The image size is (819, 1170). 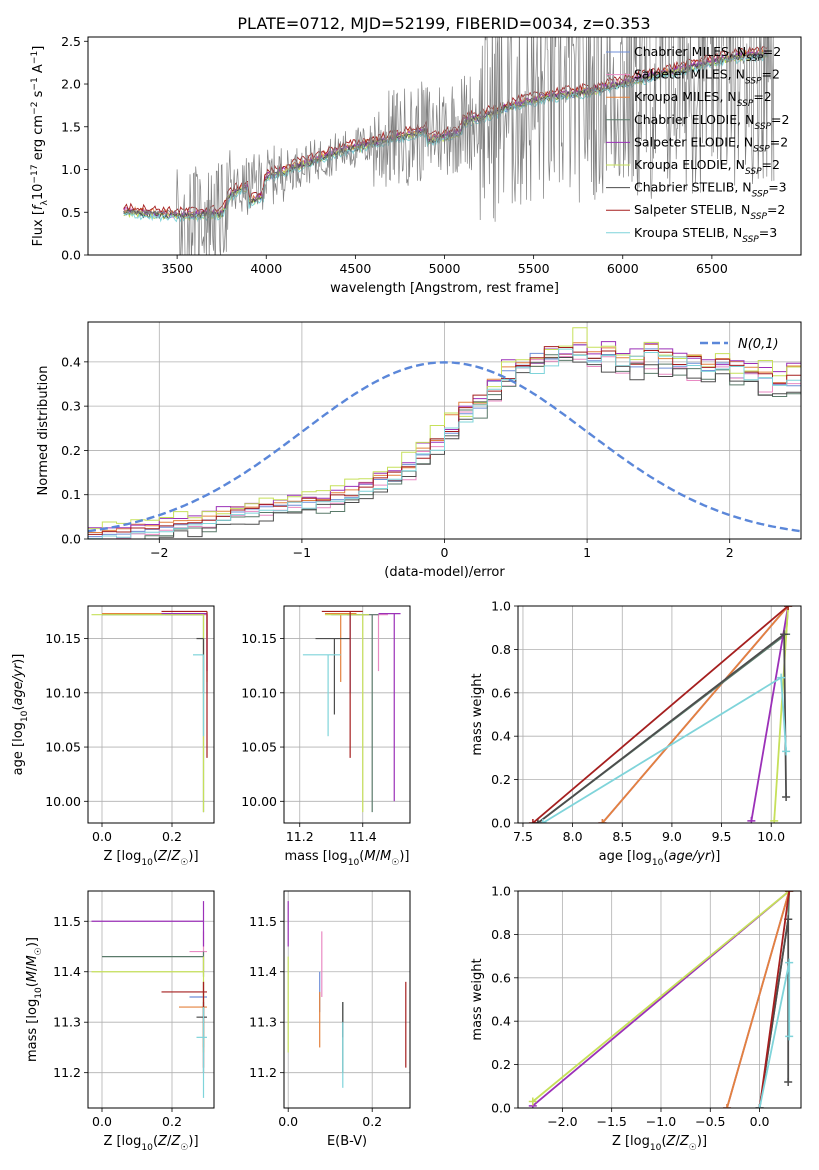 I want to click on x-axis-label: mass [log10(M/M☉)], so click(x=347, y=858).